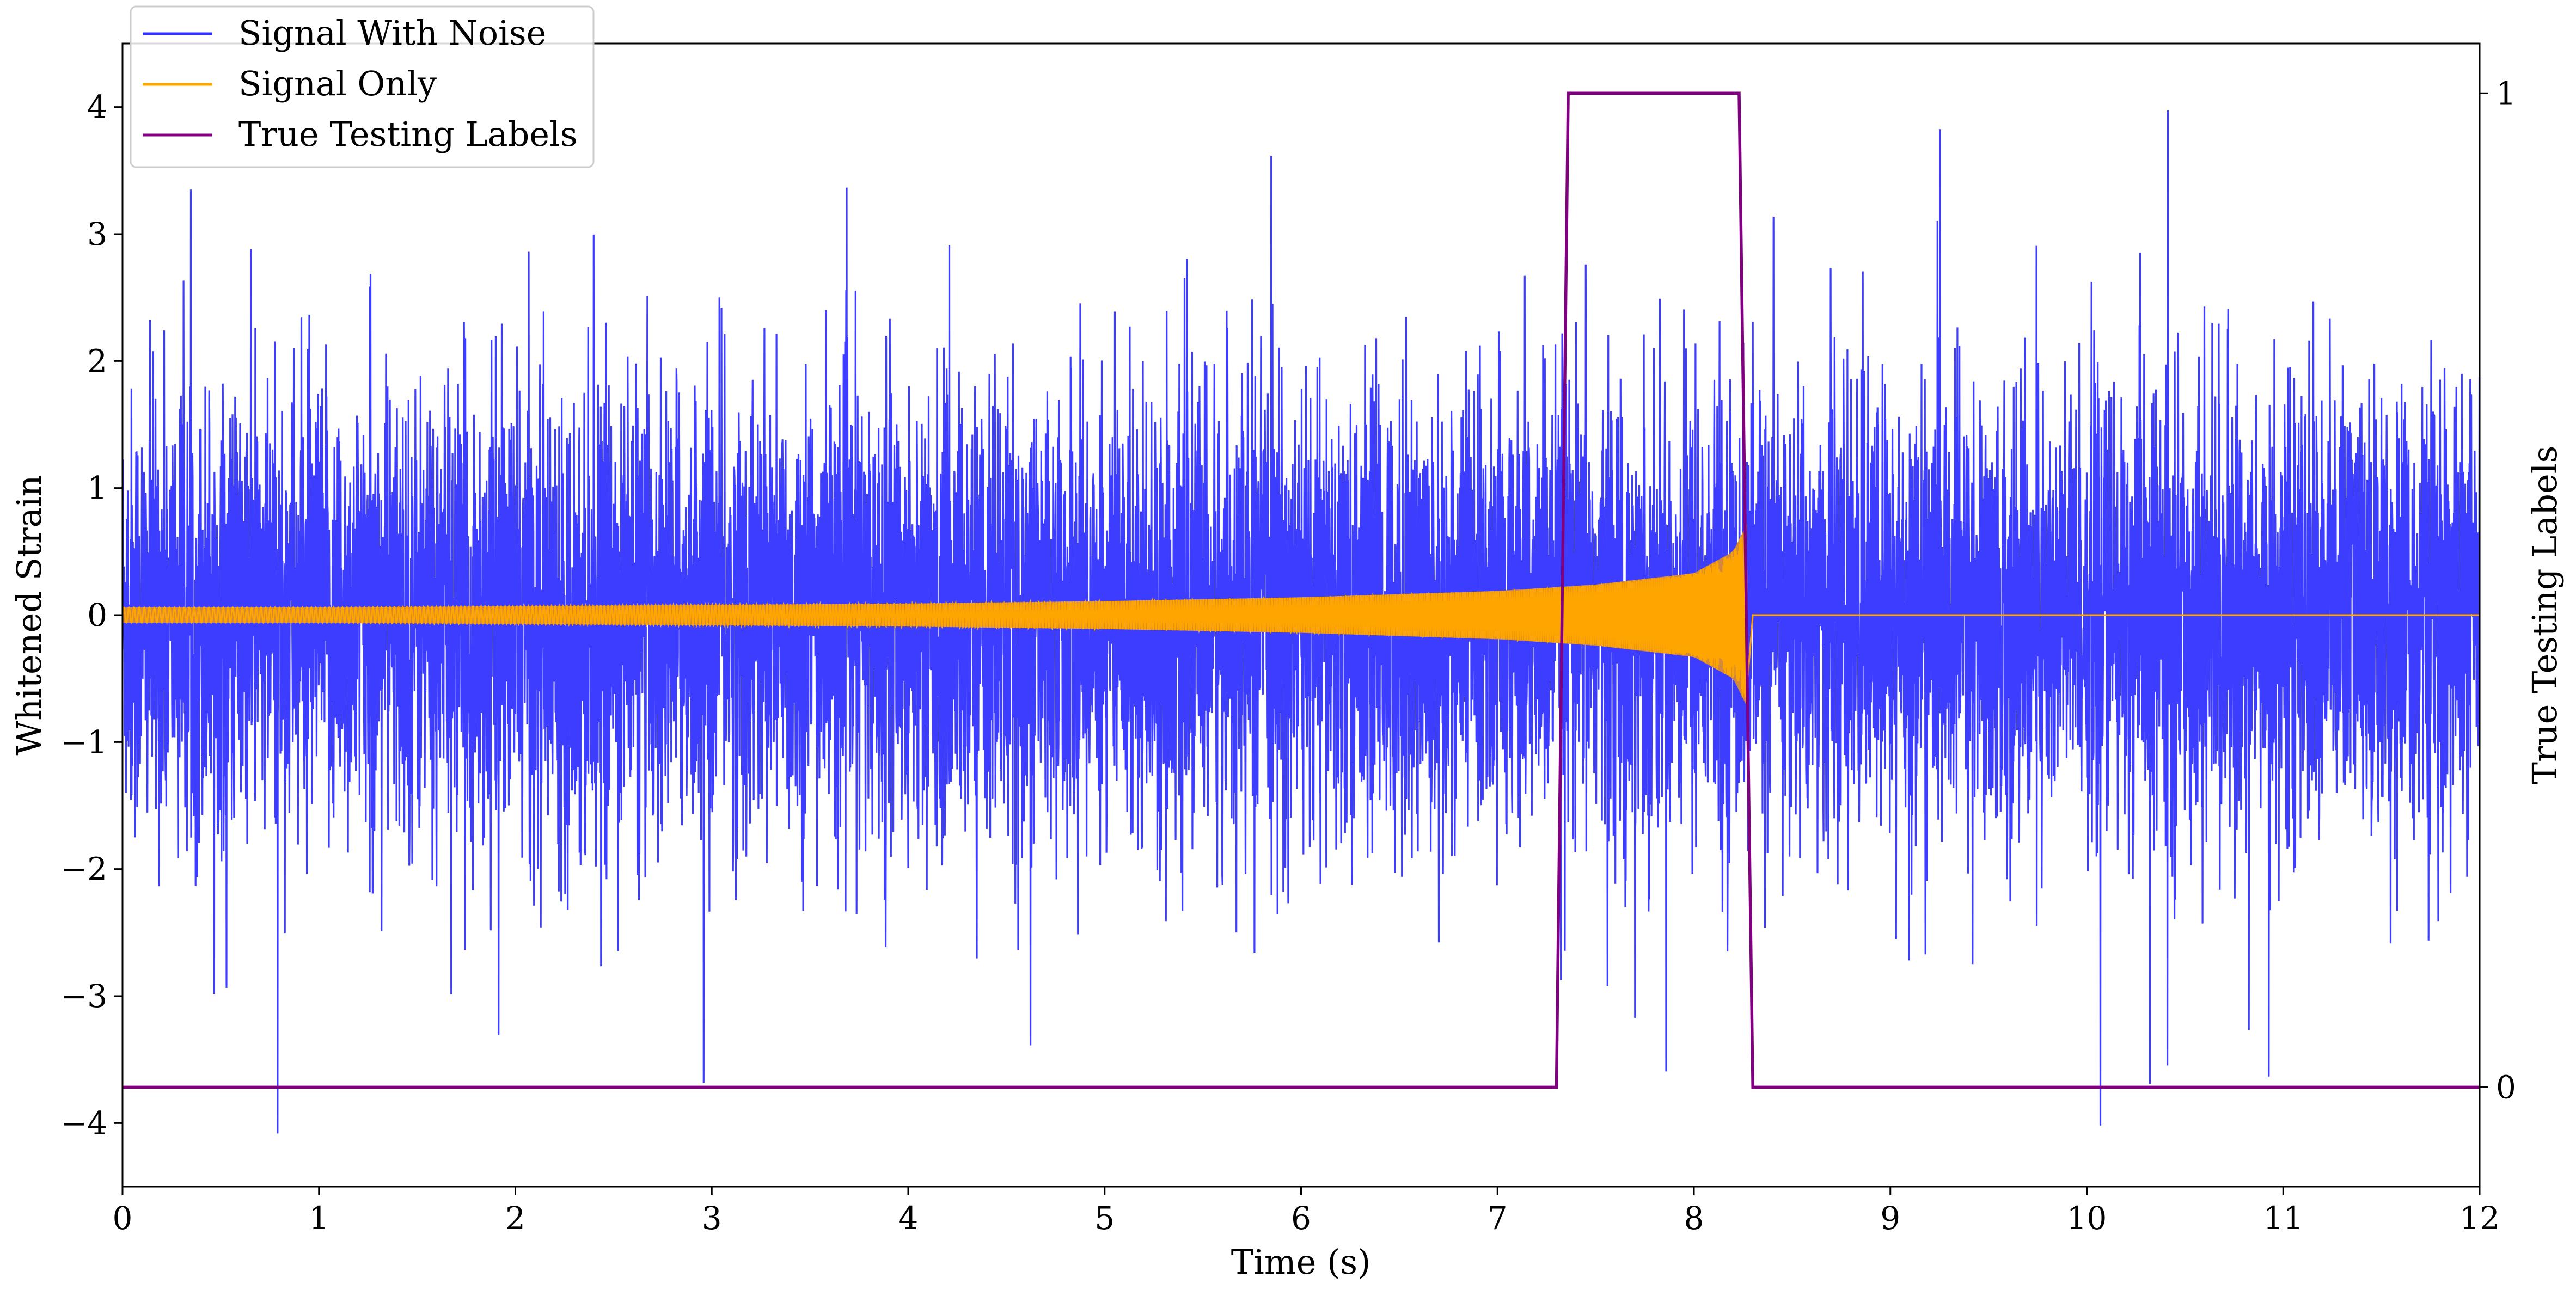 The width and height of the screenshot is (2576, 1296). I want to click on x-tick-label: 0, so click(123, 1218).